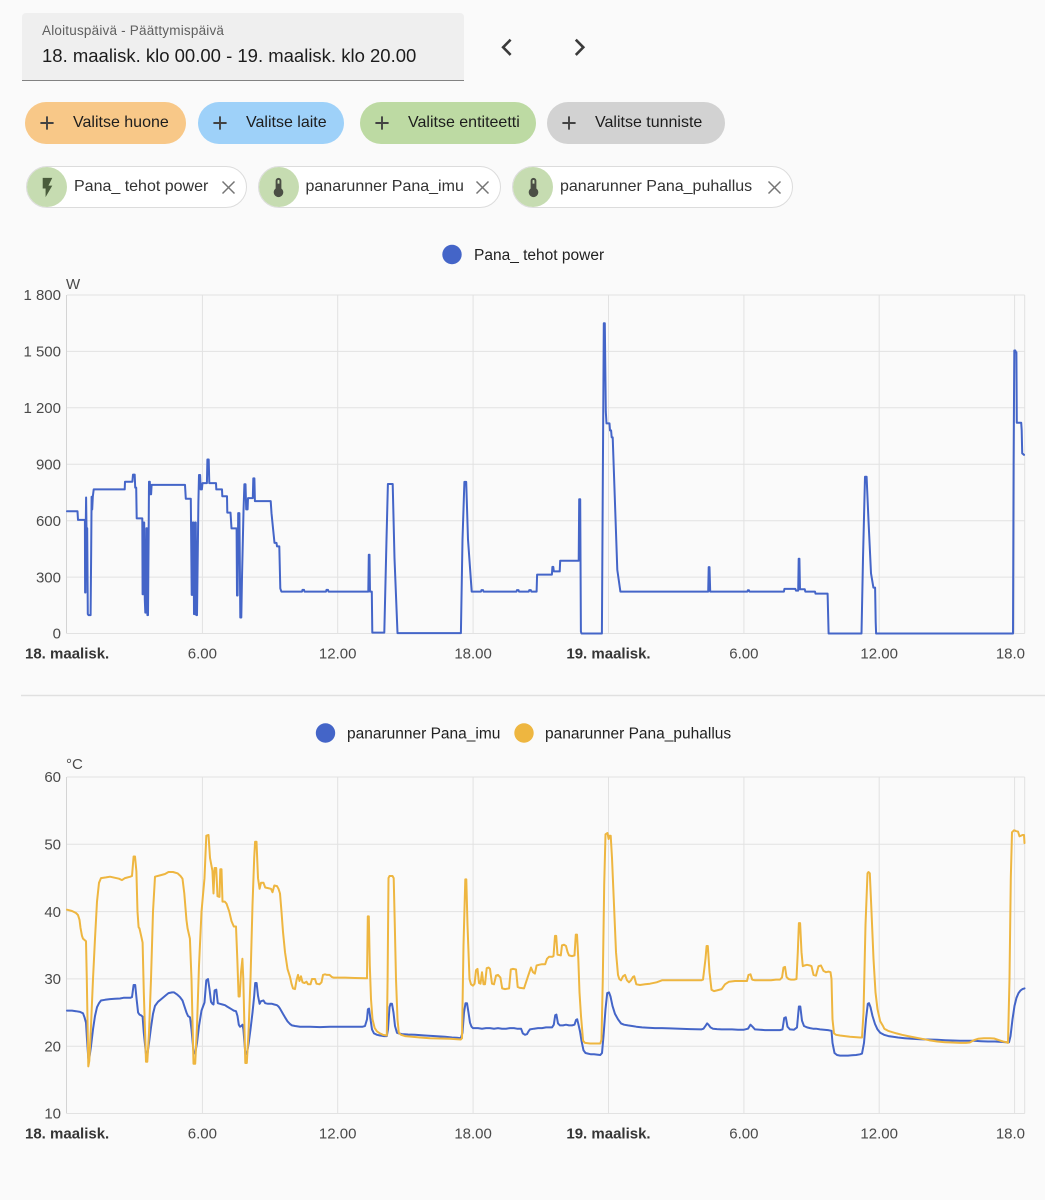 Image resolution: width=1045 pixels, height=1200 pixels. Describe the element at coordinates (423, 734) in the screenshot. I see `svg-text: panarunner Pana_imu` at that location.